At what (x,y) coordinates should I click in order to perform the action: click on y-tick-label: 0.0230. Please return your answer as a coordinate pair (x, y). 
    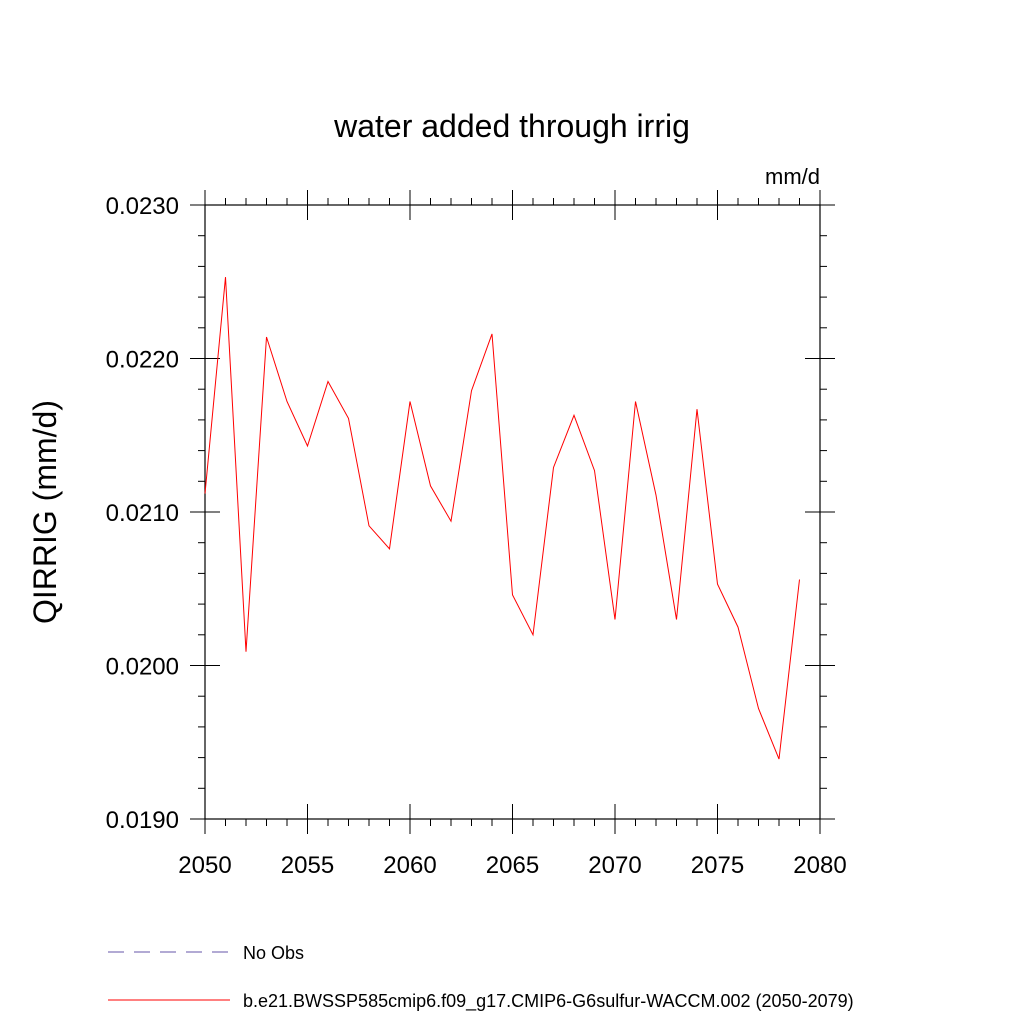
    Looking at the image, I should click on (142, 206).